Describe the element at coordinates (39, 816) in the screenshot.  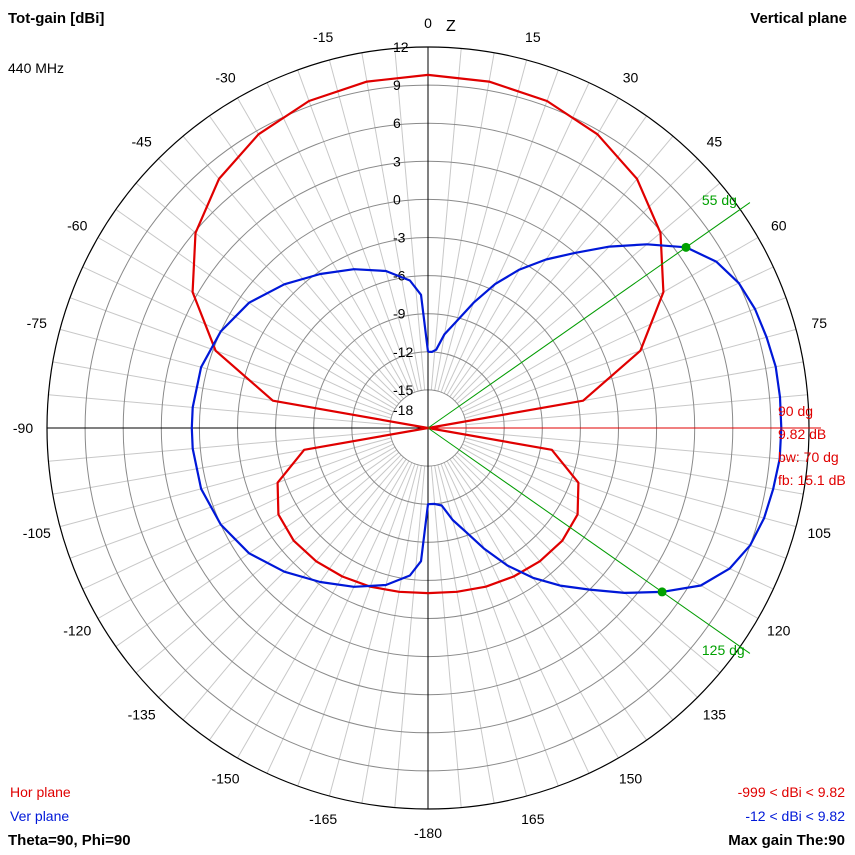
I see `ver-plane-legend: Ver plane` at that location.